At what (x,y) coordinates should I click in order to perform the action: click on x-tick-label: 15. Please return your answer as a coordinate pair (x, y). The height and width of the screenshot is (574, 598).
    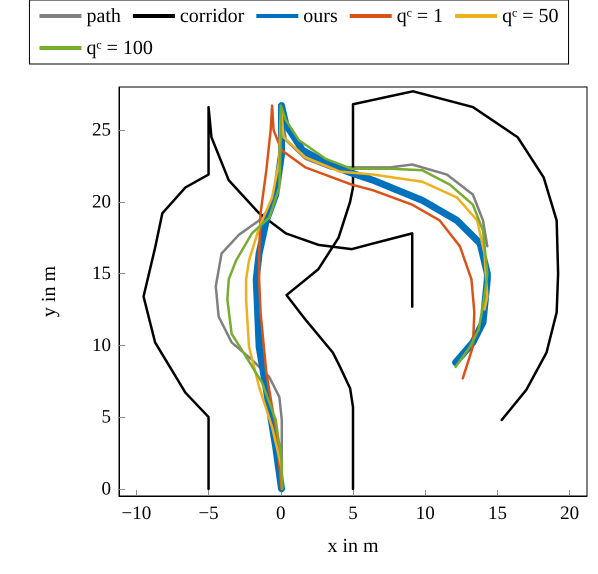
    Looking at the image, I should click on (497, 513).